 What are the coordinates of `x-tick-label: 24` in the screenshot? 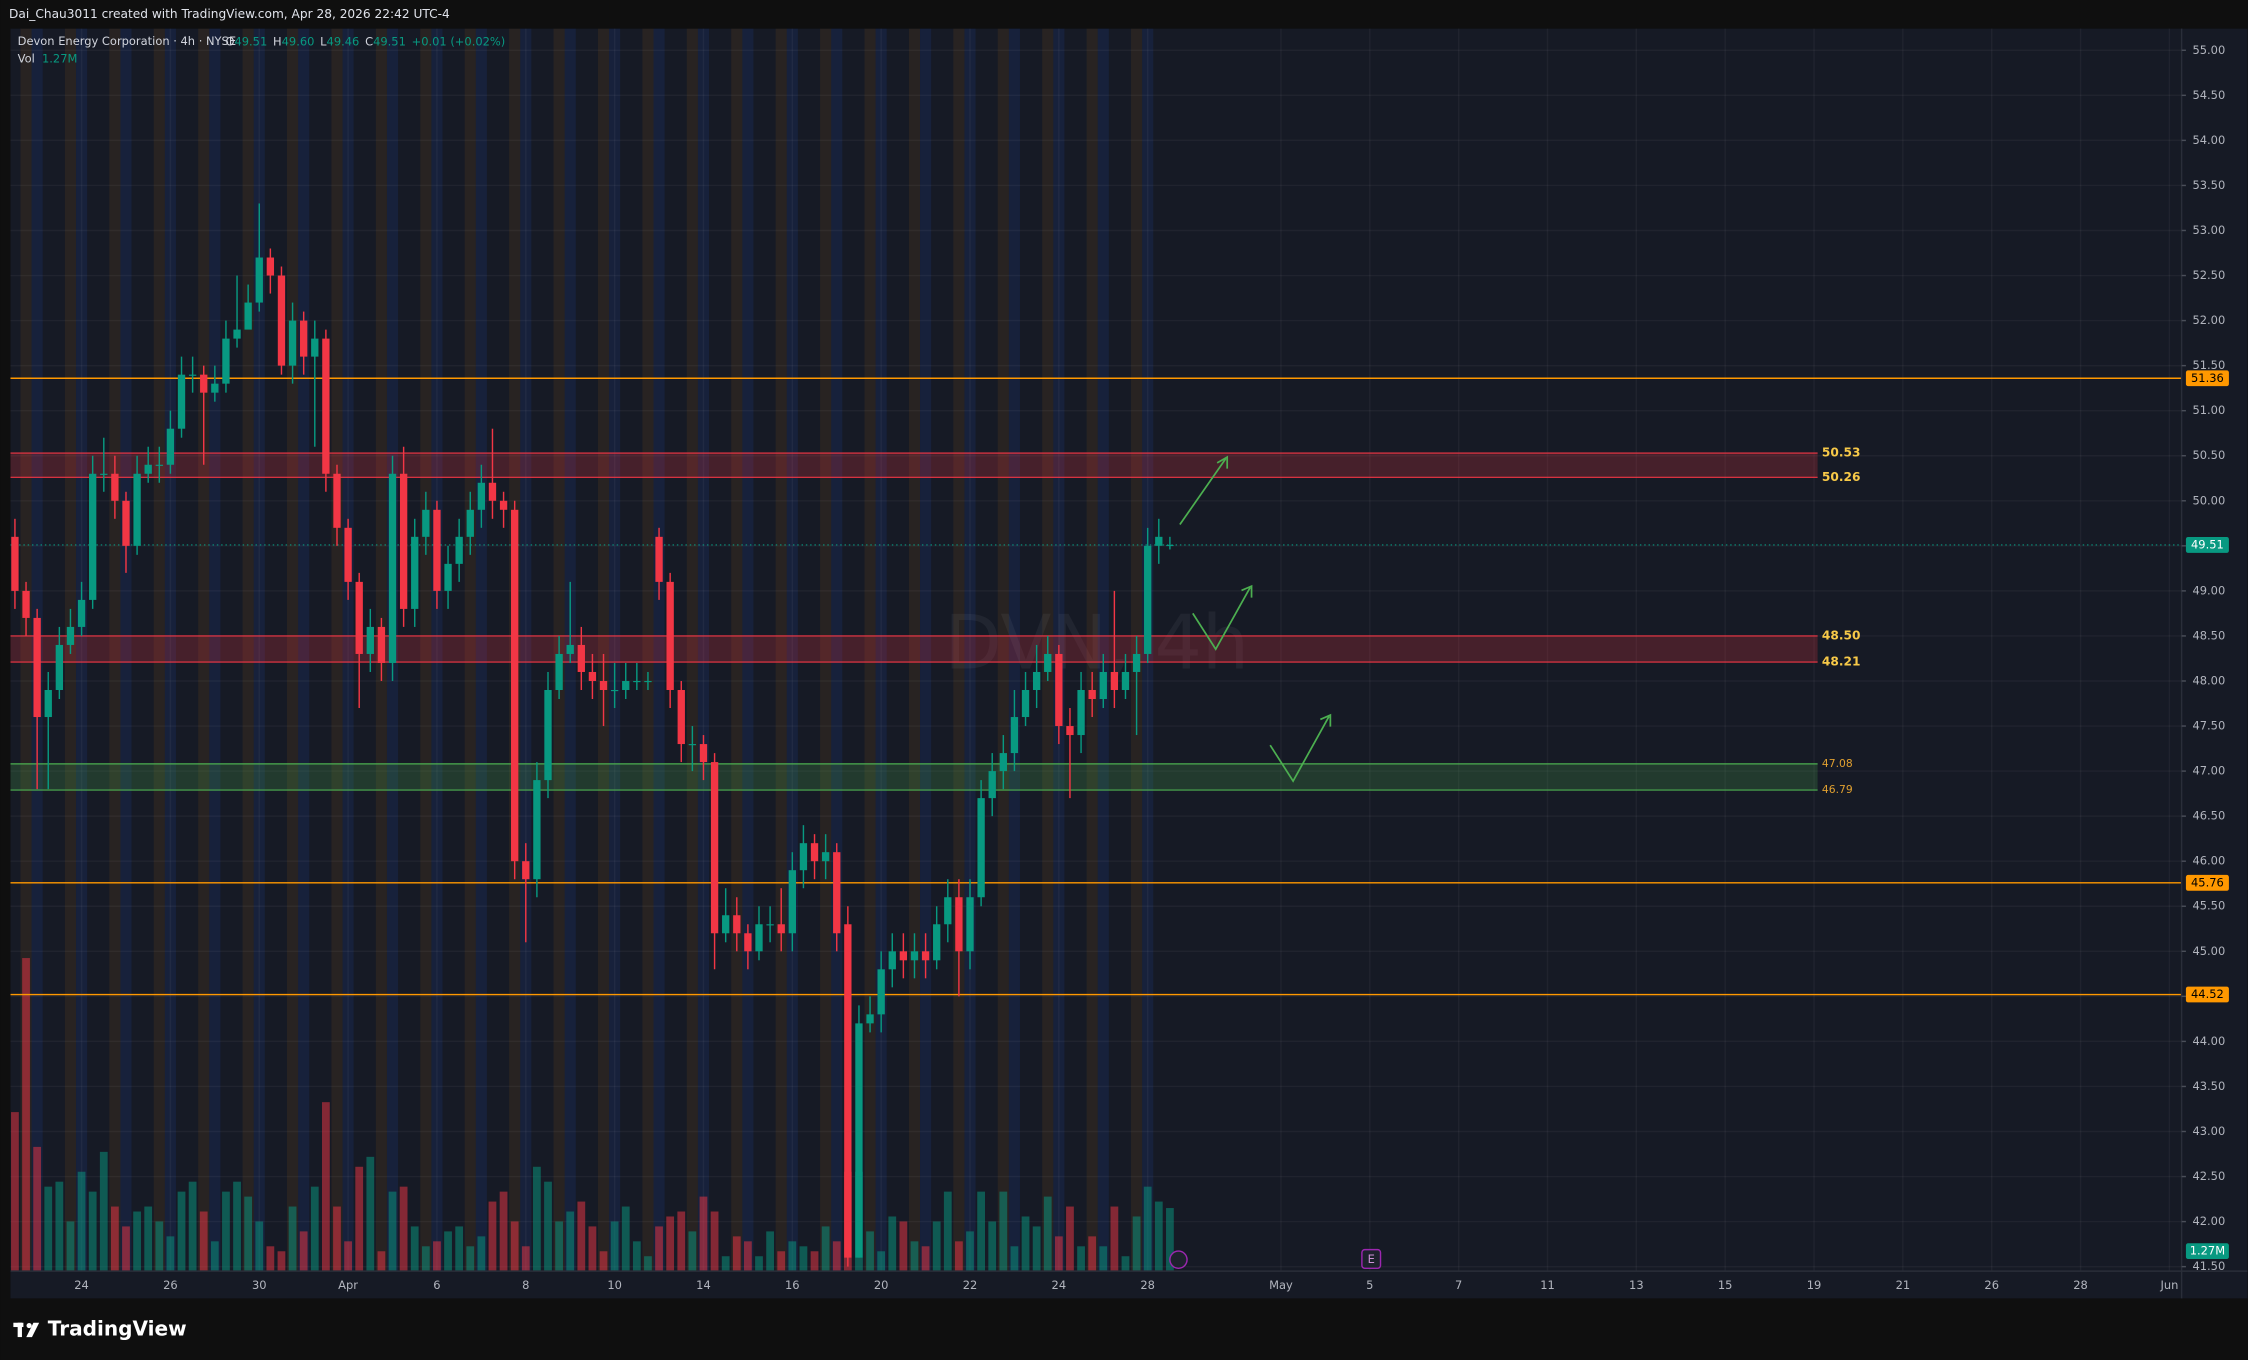 It's located at (1059, 1285).